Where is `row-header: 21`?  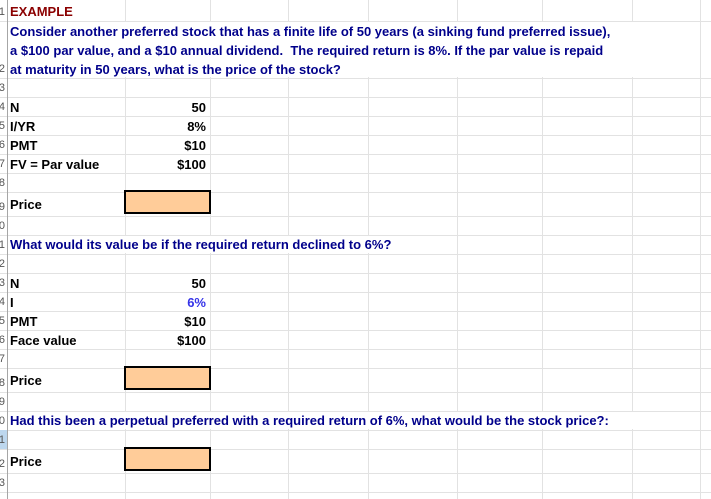
row-header: 21 is located at coordinates (2, 440).